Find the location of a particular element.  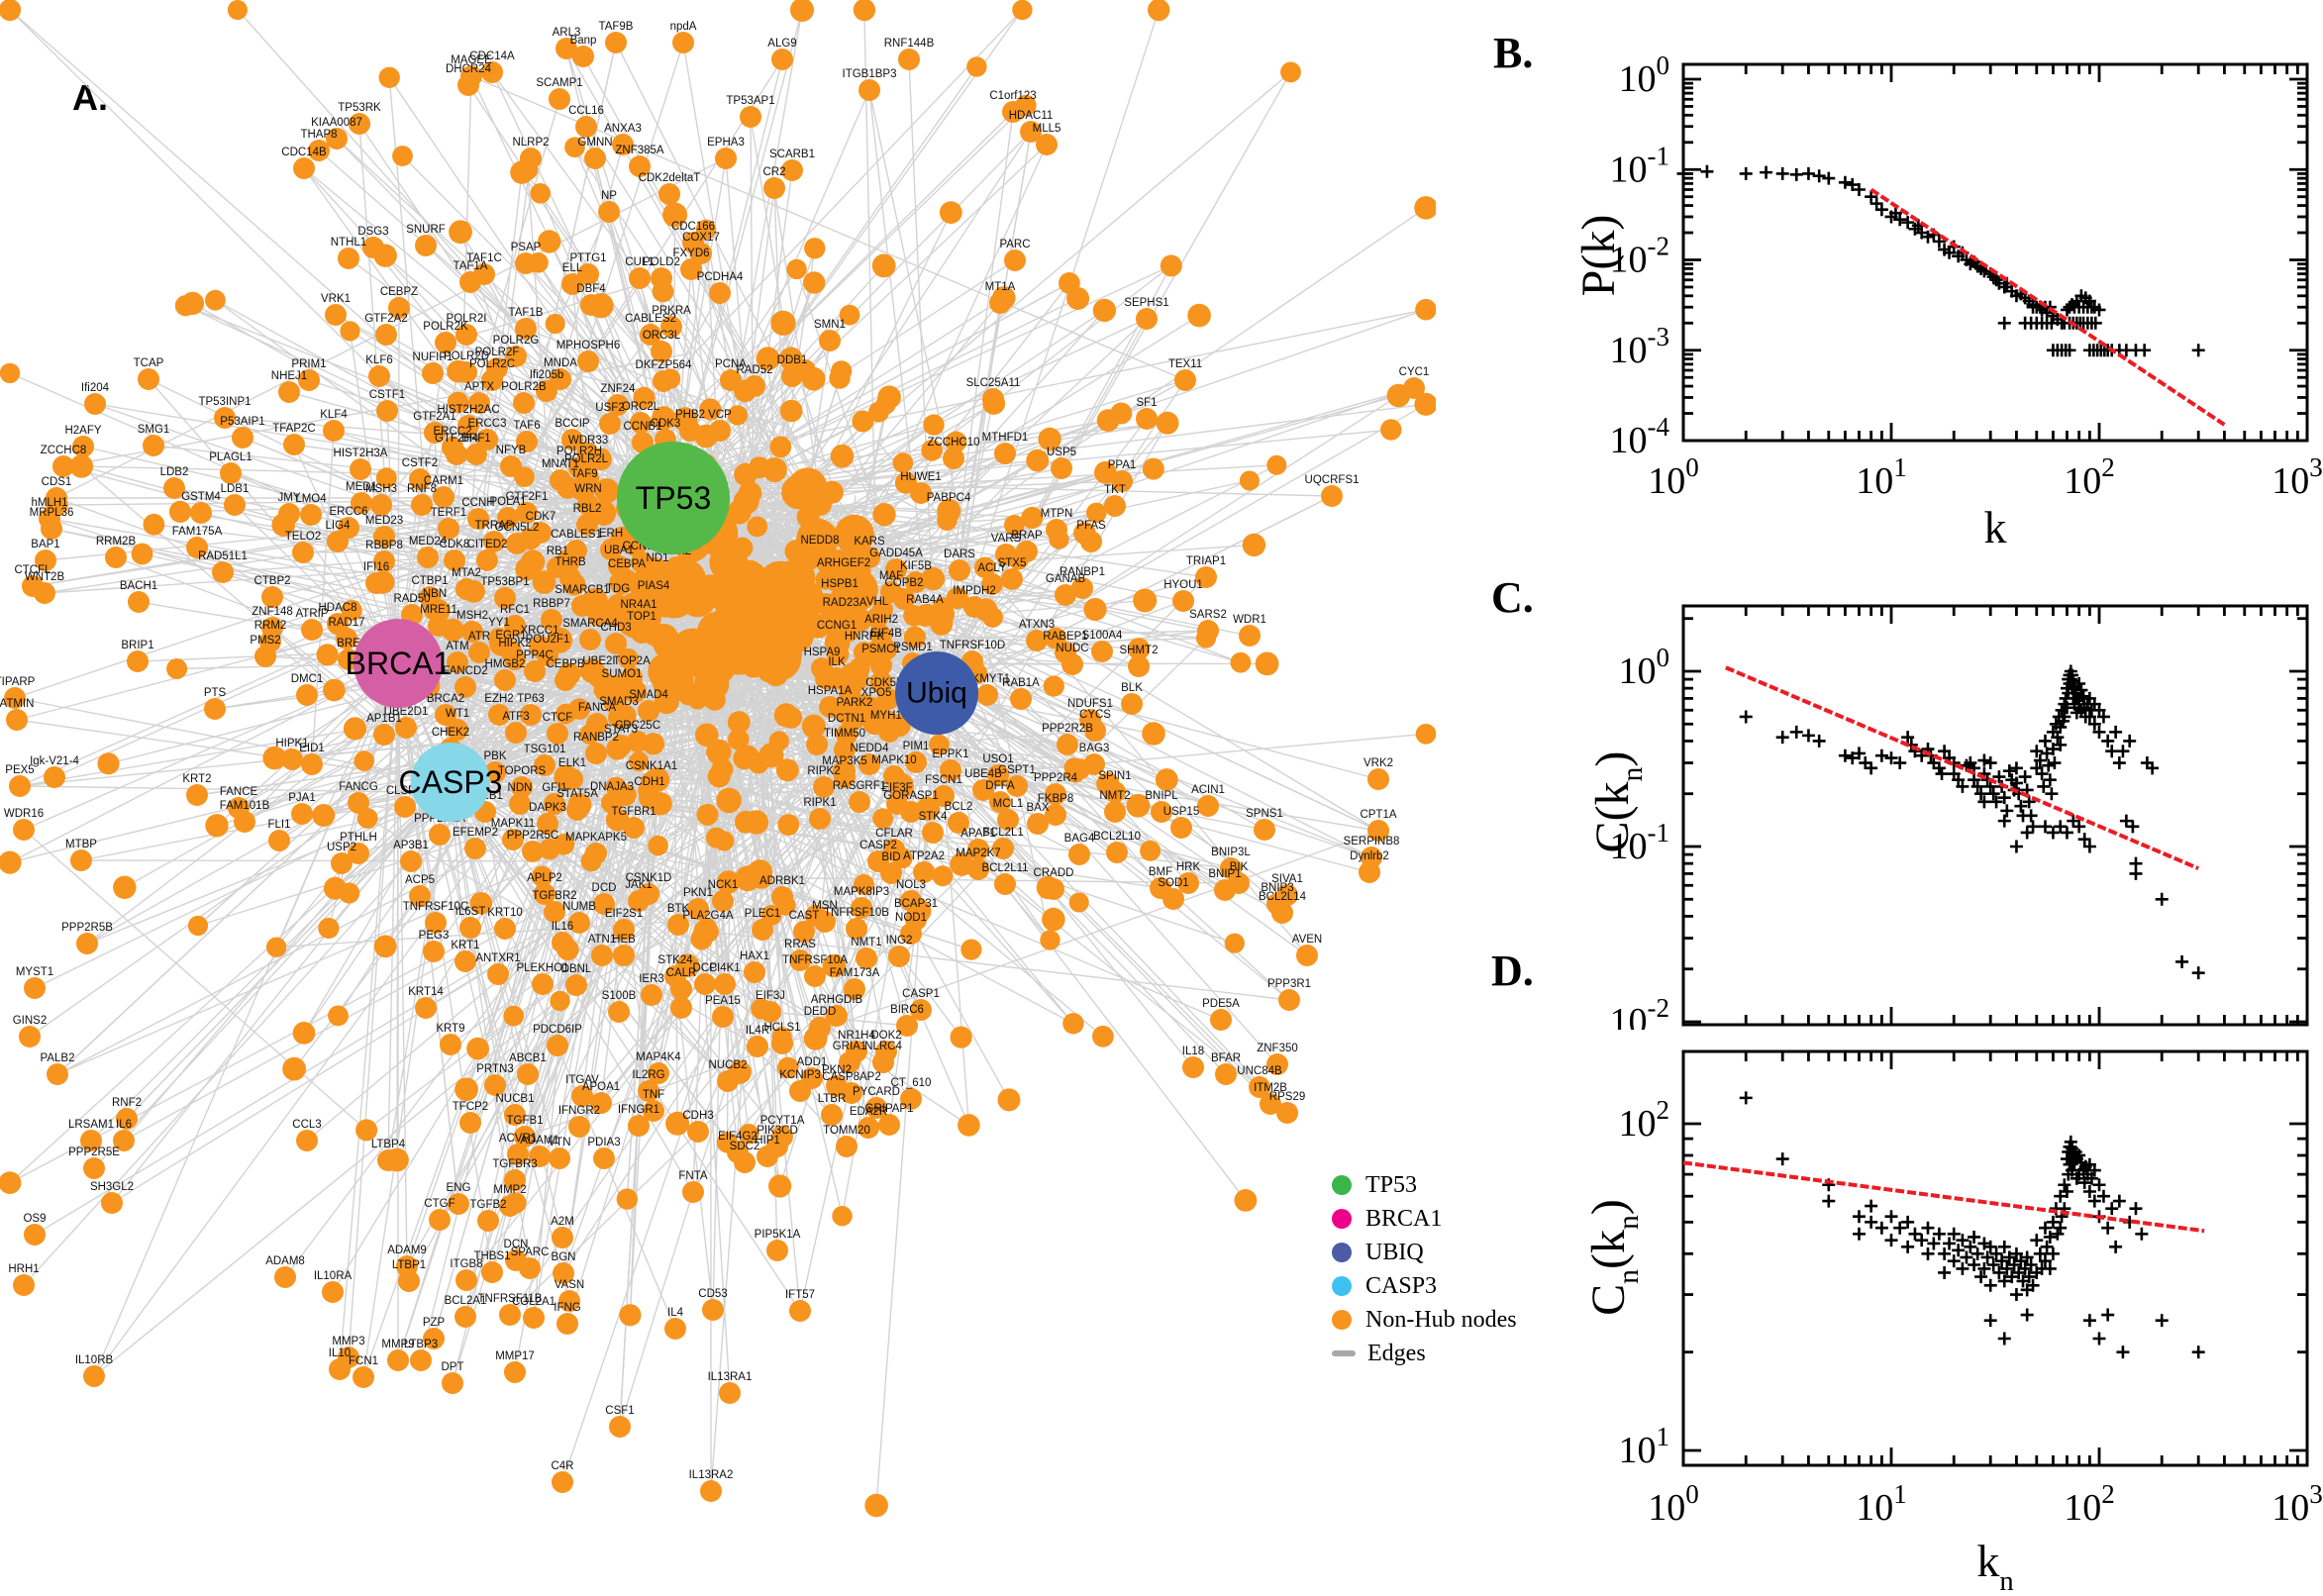

svg-text: UNC84B is located at coordinates (1259, 1071).